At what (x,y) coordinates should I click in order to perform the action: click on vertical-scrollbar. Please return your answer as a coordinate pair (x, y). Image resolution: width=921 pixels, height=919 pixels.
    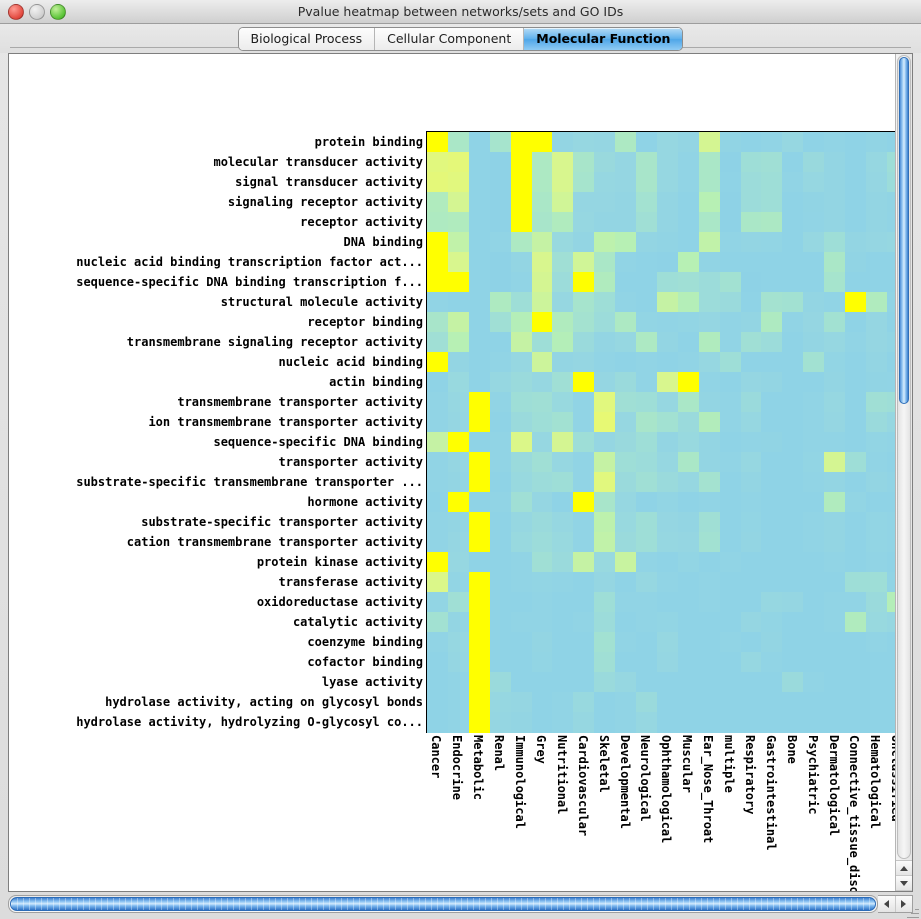
    Looking at the image, I should click on (903, 472).